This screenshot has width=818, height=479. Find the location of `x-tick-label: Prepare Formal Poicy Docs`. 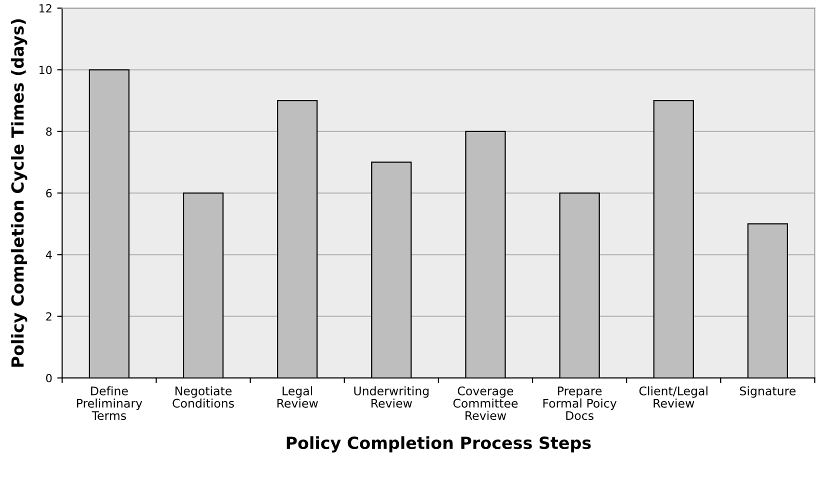

x-tick-label: Prepare Formal Poicy Docs is located at coordinates (580, 403).